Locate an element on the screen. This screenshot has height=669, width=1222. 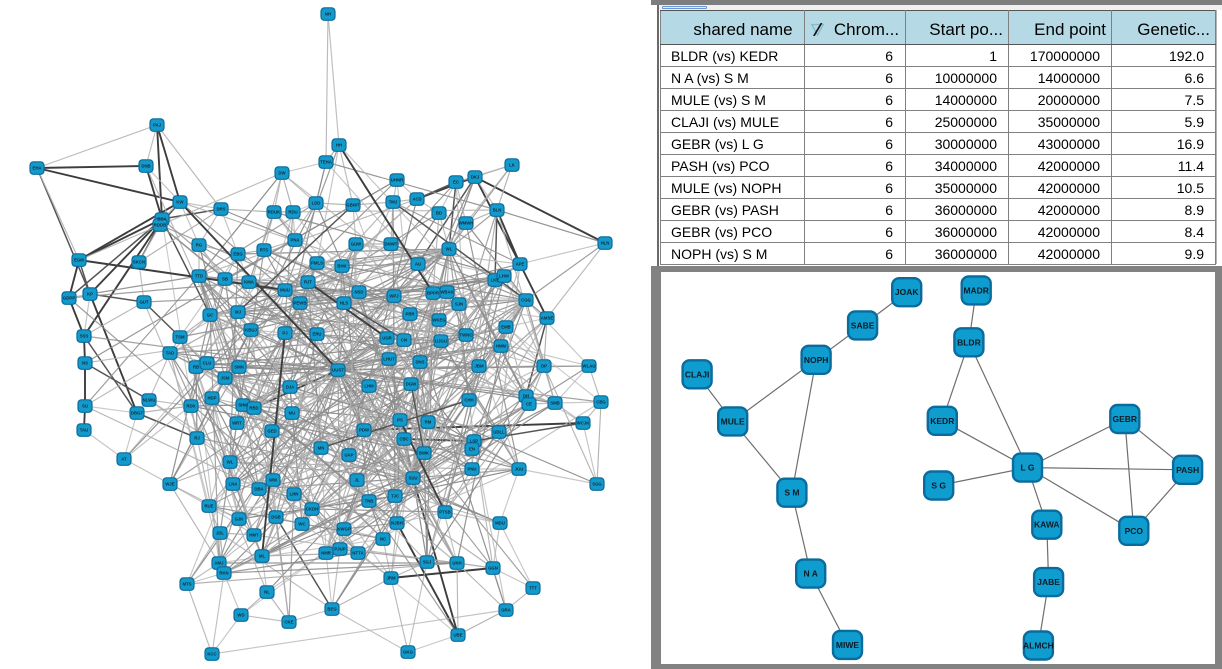
svg-text: DRS is located at coordinates (220, 209).